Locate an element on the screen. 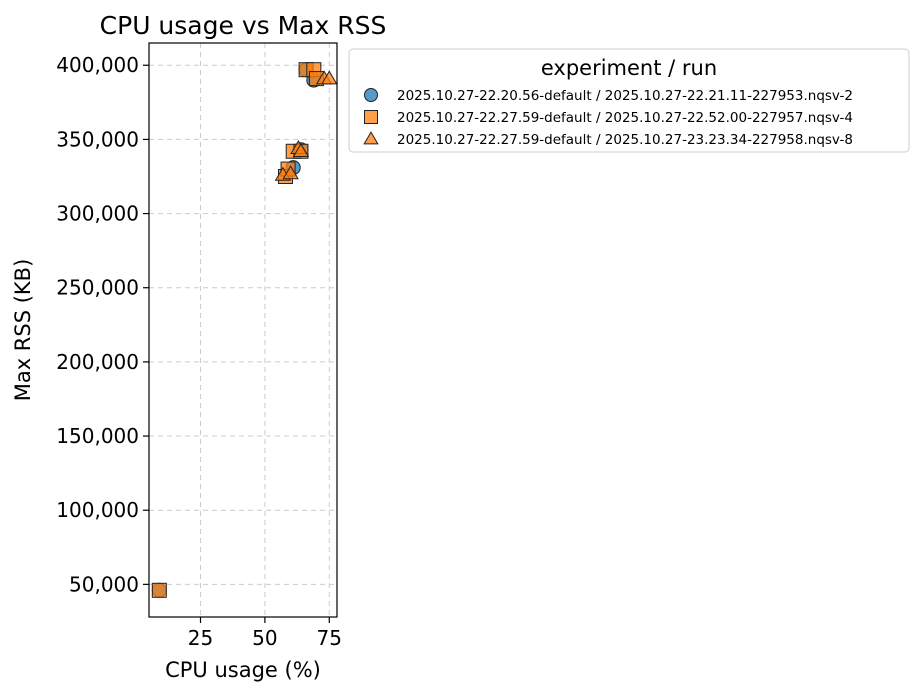 The width and height of the screenshot is (922, 693). legend-frame is located at coordinates (629, 100).